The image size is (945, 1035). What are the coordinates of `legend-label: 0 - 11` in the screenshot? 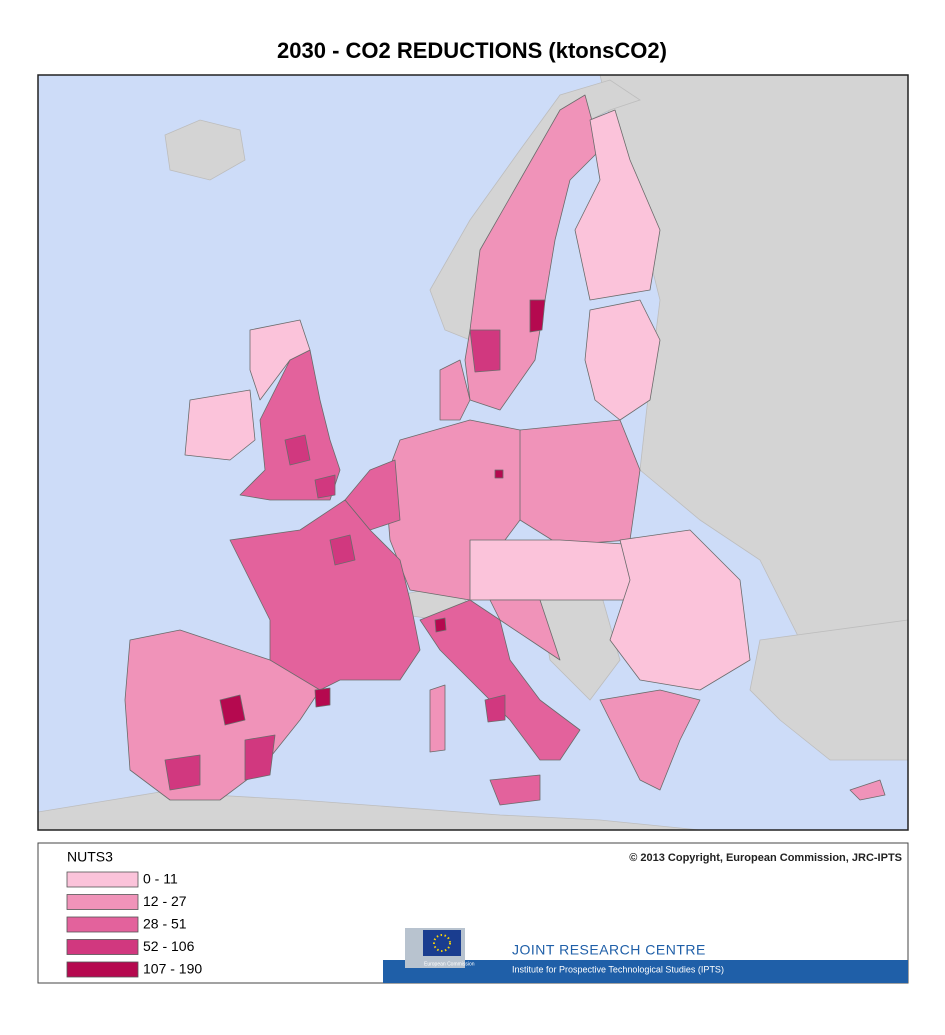 It's located at (160, 879).